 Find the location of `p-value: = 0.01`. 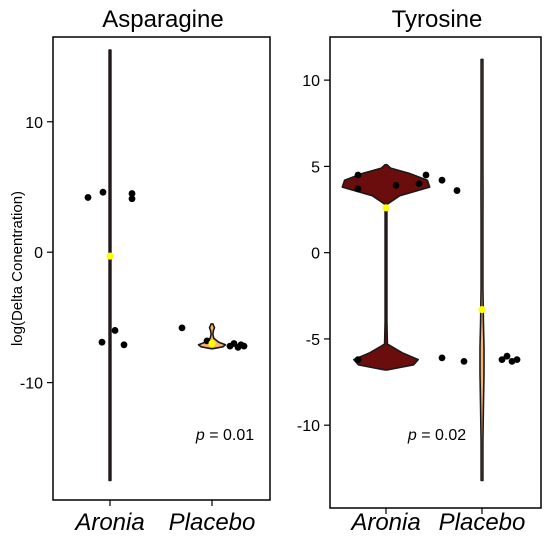

p-value: = 0.01 is located at coordinates (231, 435).